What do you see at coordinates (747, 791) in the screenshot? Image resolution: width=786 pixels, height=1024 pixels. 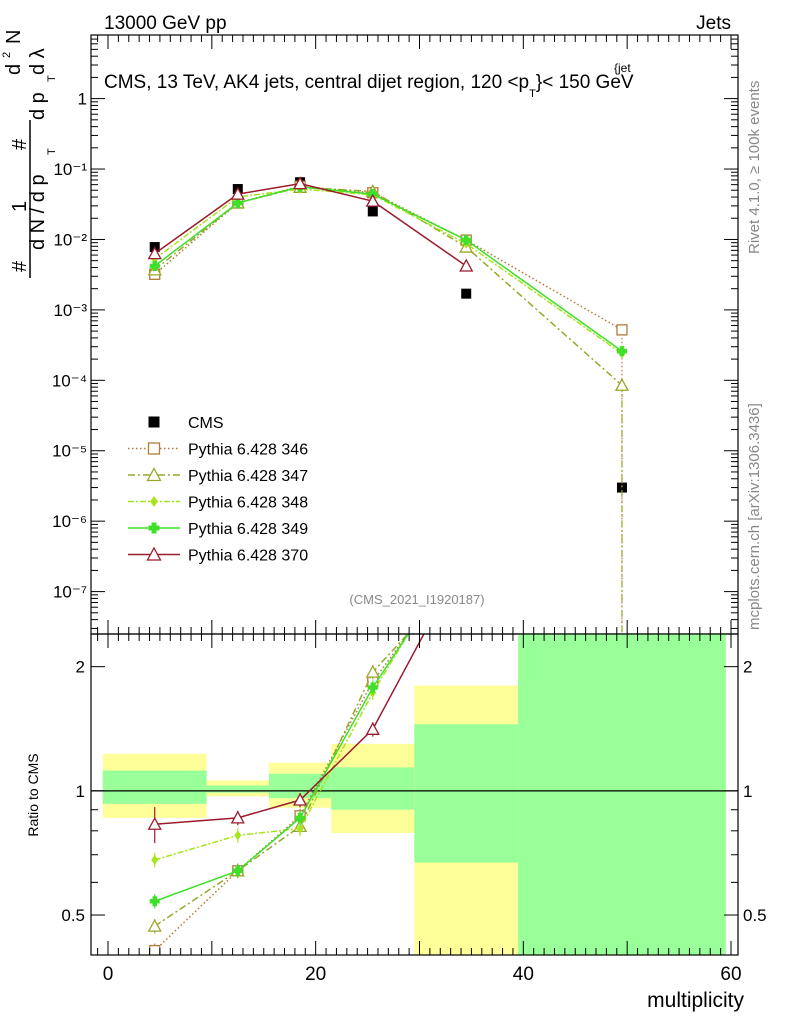 I see `ratio-y-tick-label-right: 1` at bounding box center [747, 791].